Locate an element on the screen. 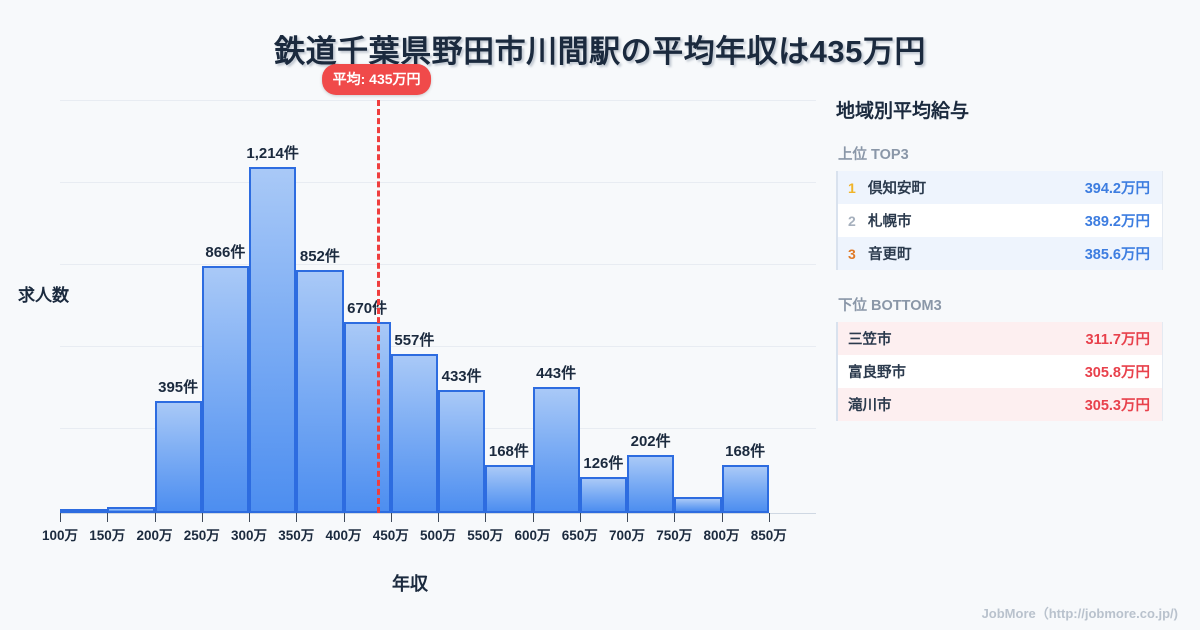 Image resolution: width=1200 pixels, height=630 pixels. area-name: 富良野市 is located at coordinates (877, 373).